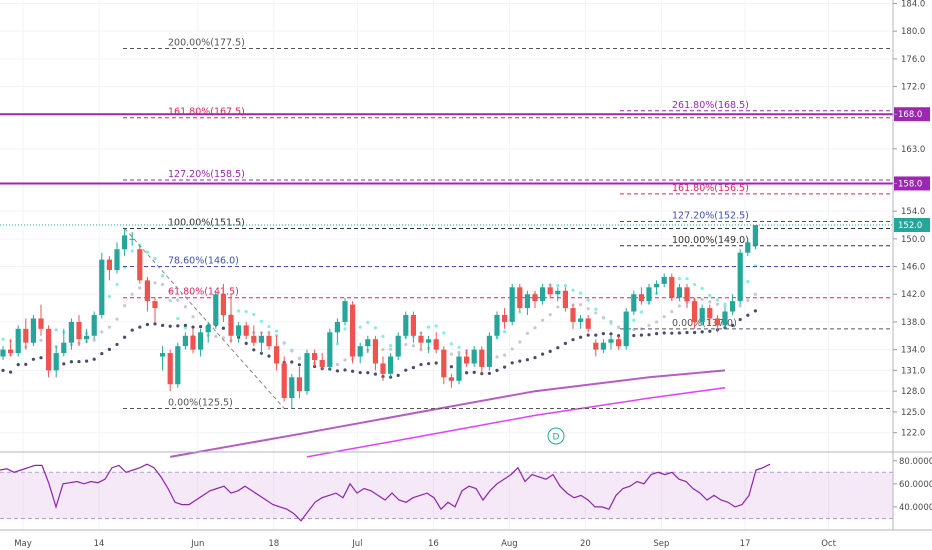 This screenshot has height=550, width=932. What do you see at coordinates (913, 212) in the screenshot?
I see `price-tick-label: 154.0` at bounding box center [913, 212].